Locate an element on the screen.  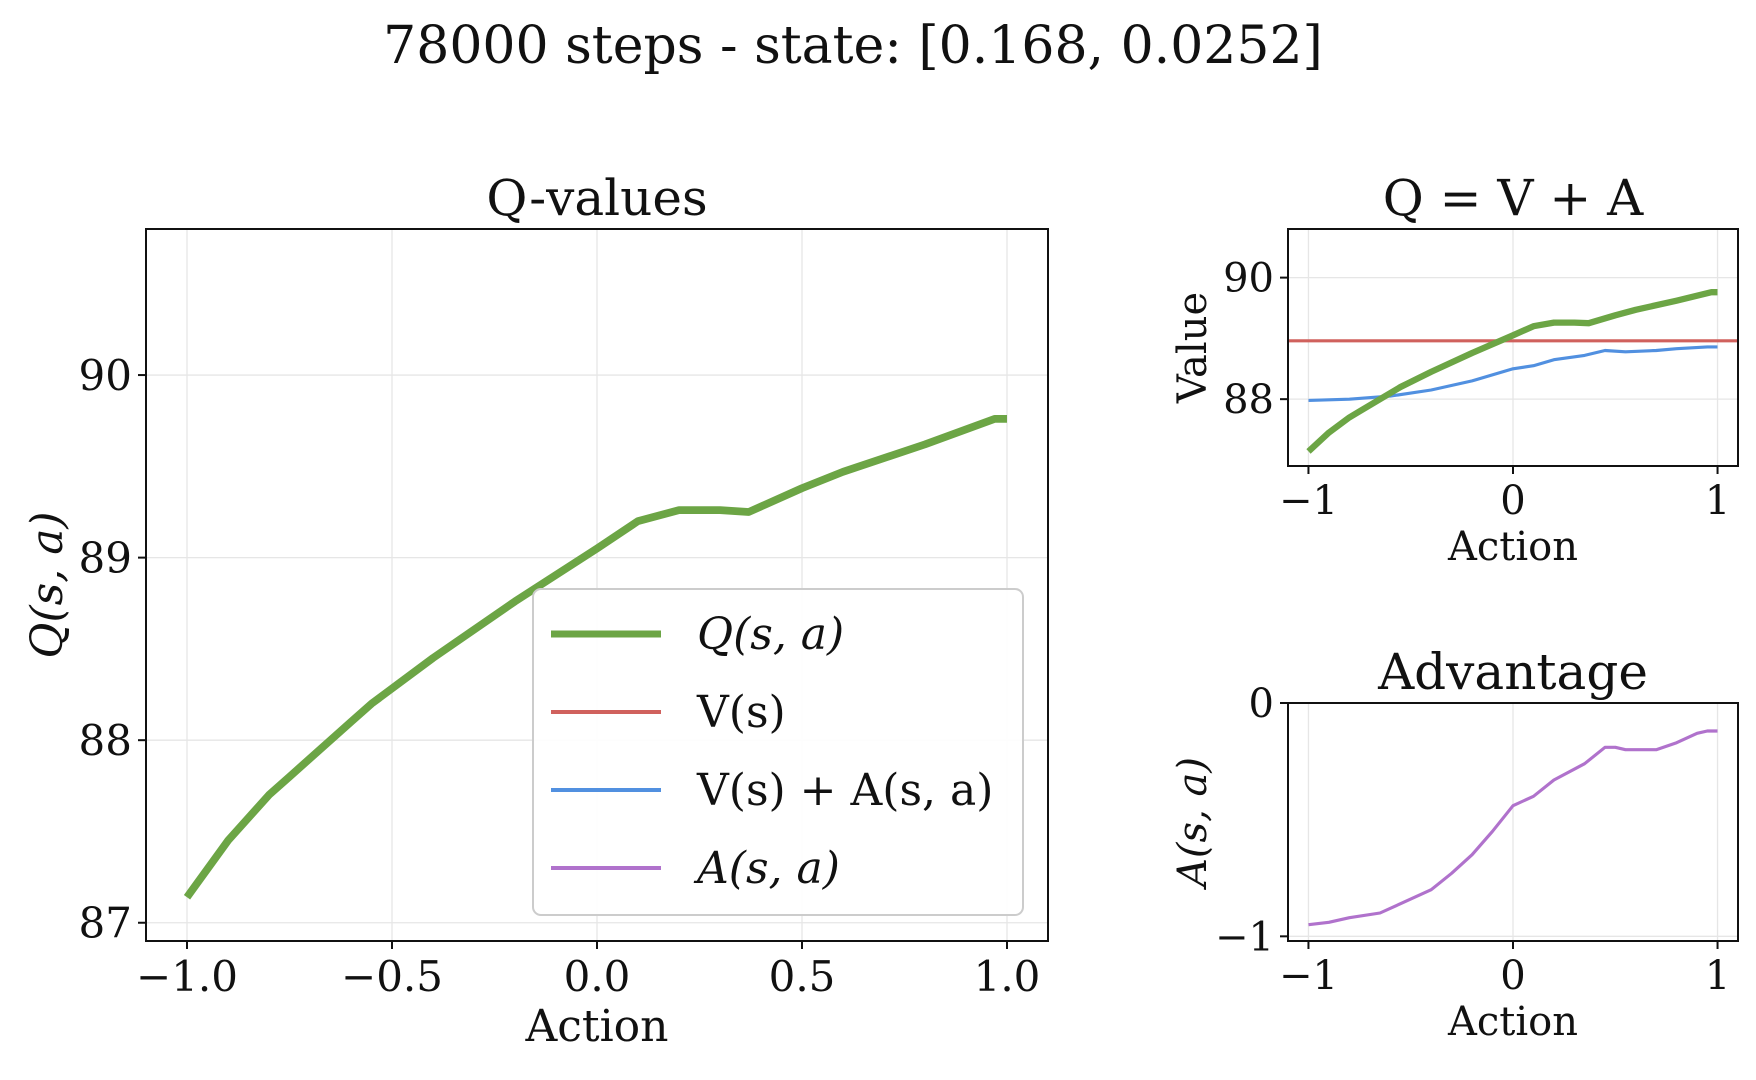
x-tick-label: −0.5 is located at coordinates (392, 976).